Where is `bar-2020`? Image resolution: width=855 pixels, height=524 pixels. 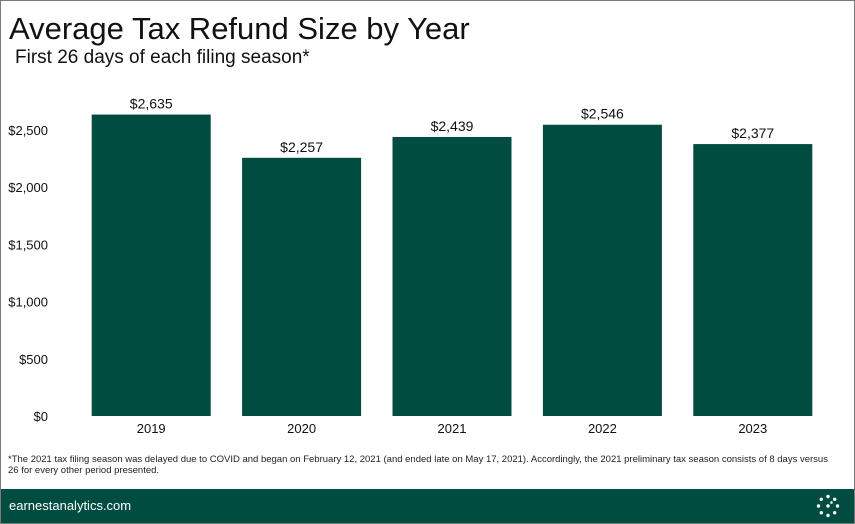
bar-2020 is located at coordinates (302, 286).